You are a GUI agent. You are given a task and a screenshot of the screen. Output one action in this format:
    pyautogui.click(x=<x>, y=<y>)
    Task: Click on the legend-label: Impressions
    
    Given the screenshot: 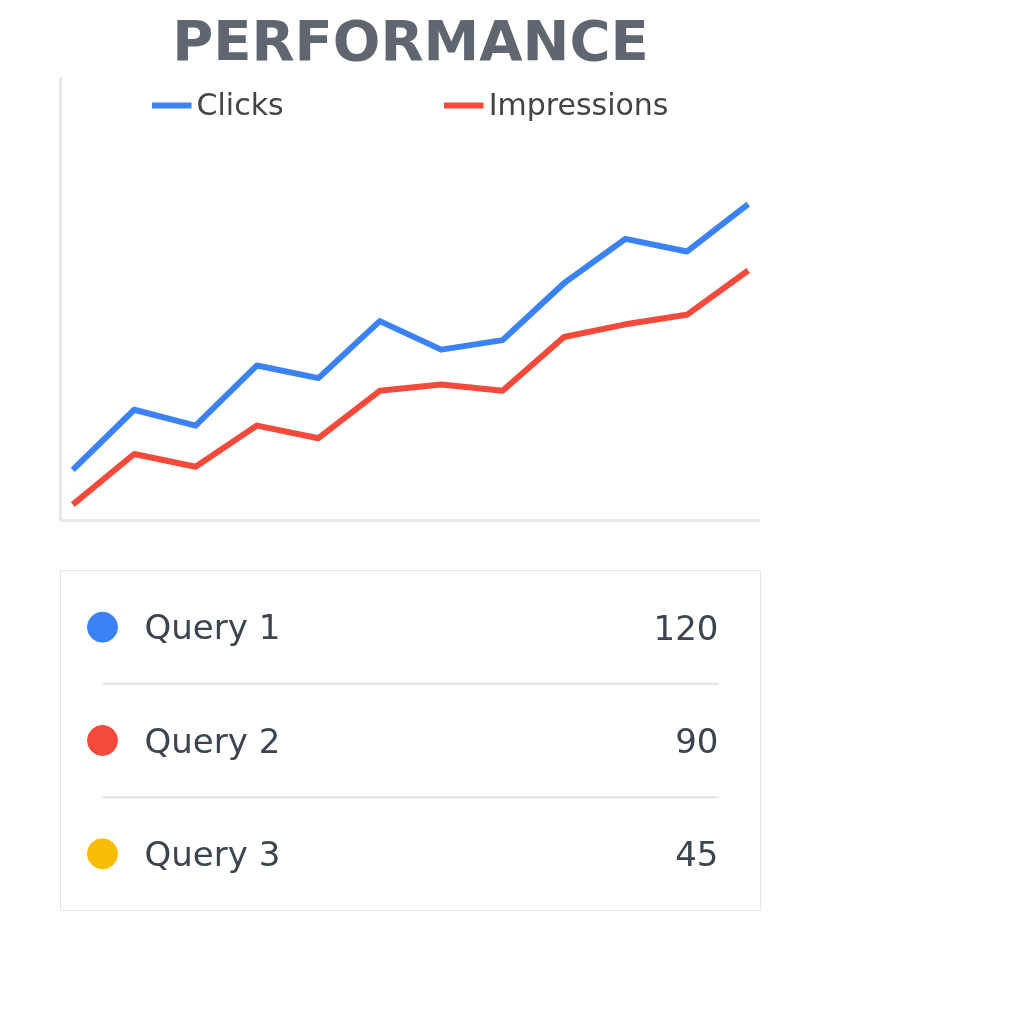 What is the action you would take?
    pyautogui.click(x=578, y=104)
    